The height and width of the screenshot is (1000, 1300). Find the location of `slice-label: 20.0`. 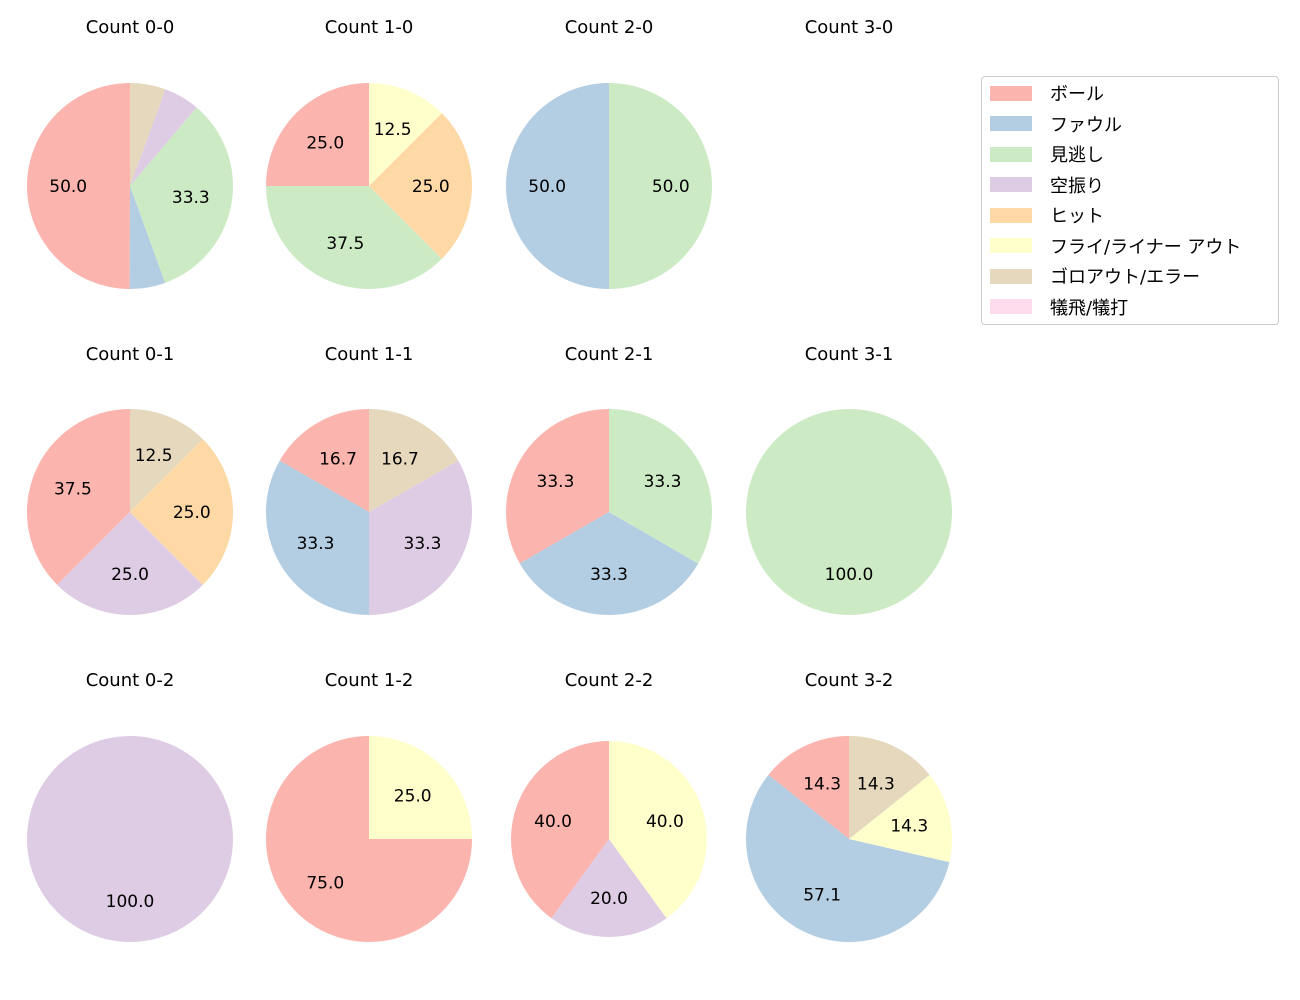

slice-label: 20.0 is located at coordinates (609, 899).